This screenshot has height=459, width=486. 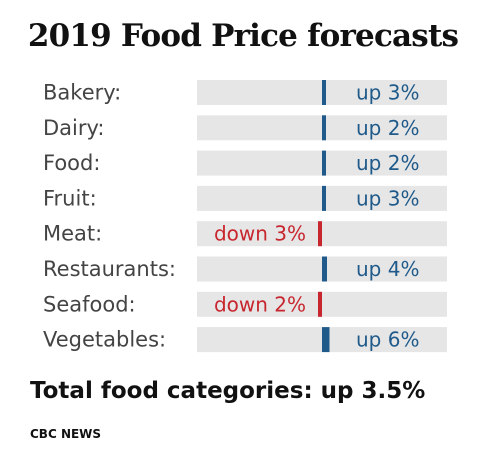 I want to click on data-label: up 6%, so click(x=387, y=340).